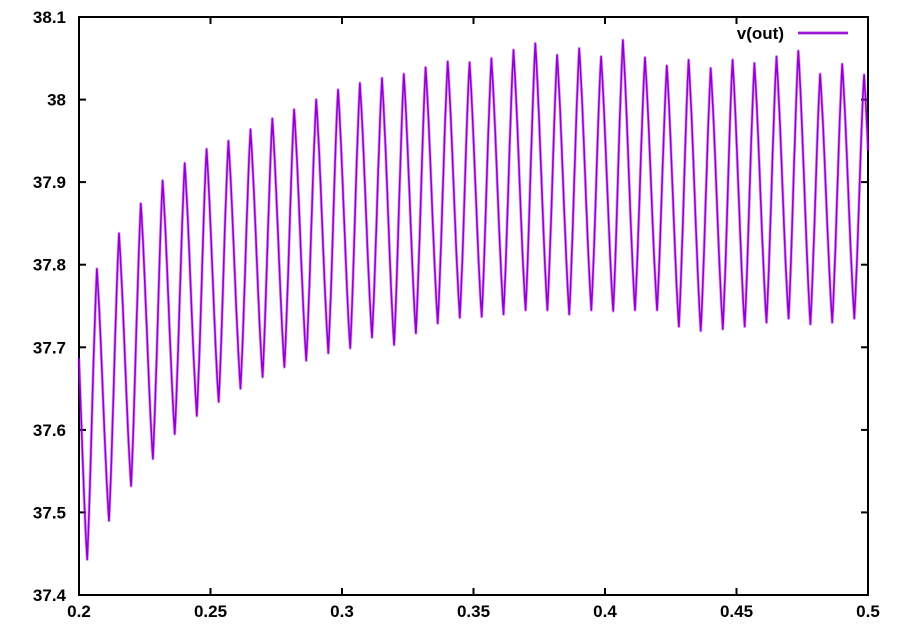 The width and height of the screenshot is (900, 630). Describe the element at coordinates (50, 306) in the screenshot. I see `y-axis-tick-labels: 37.4 37.5 37.6 37.7 37.8 37.9 38 38.1` at that location.